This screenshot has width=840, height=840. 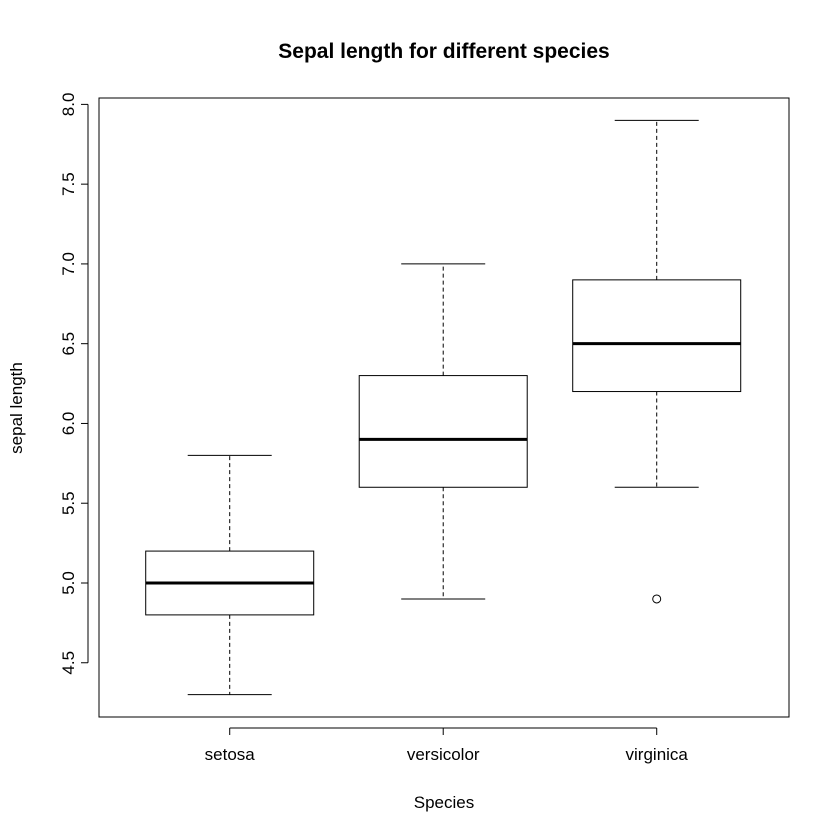 I want to click on y-tick-label: 6.0, so click(x=68, y=424).